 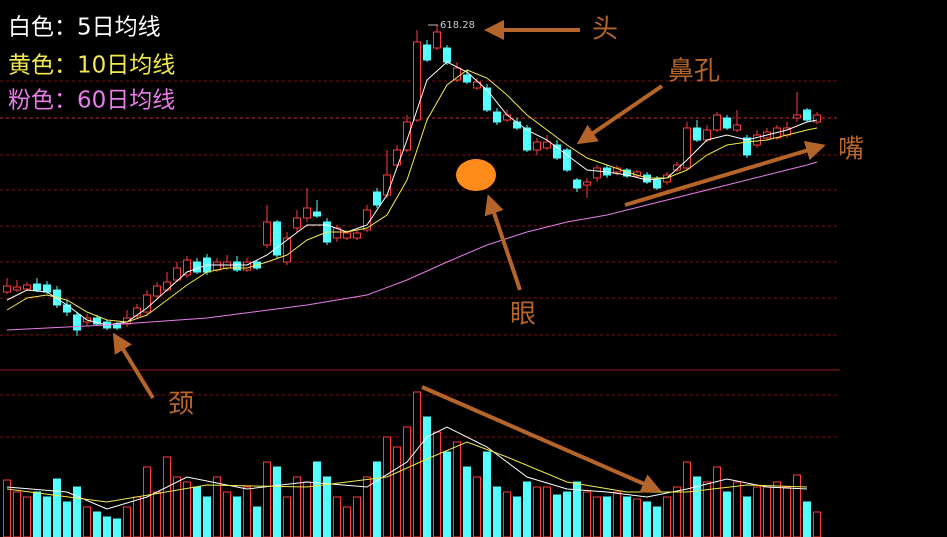 I want to click on annotation: 鼻孔, so click(x=694, y=72).